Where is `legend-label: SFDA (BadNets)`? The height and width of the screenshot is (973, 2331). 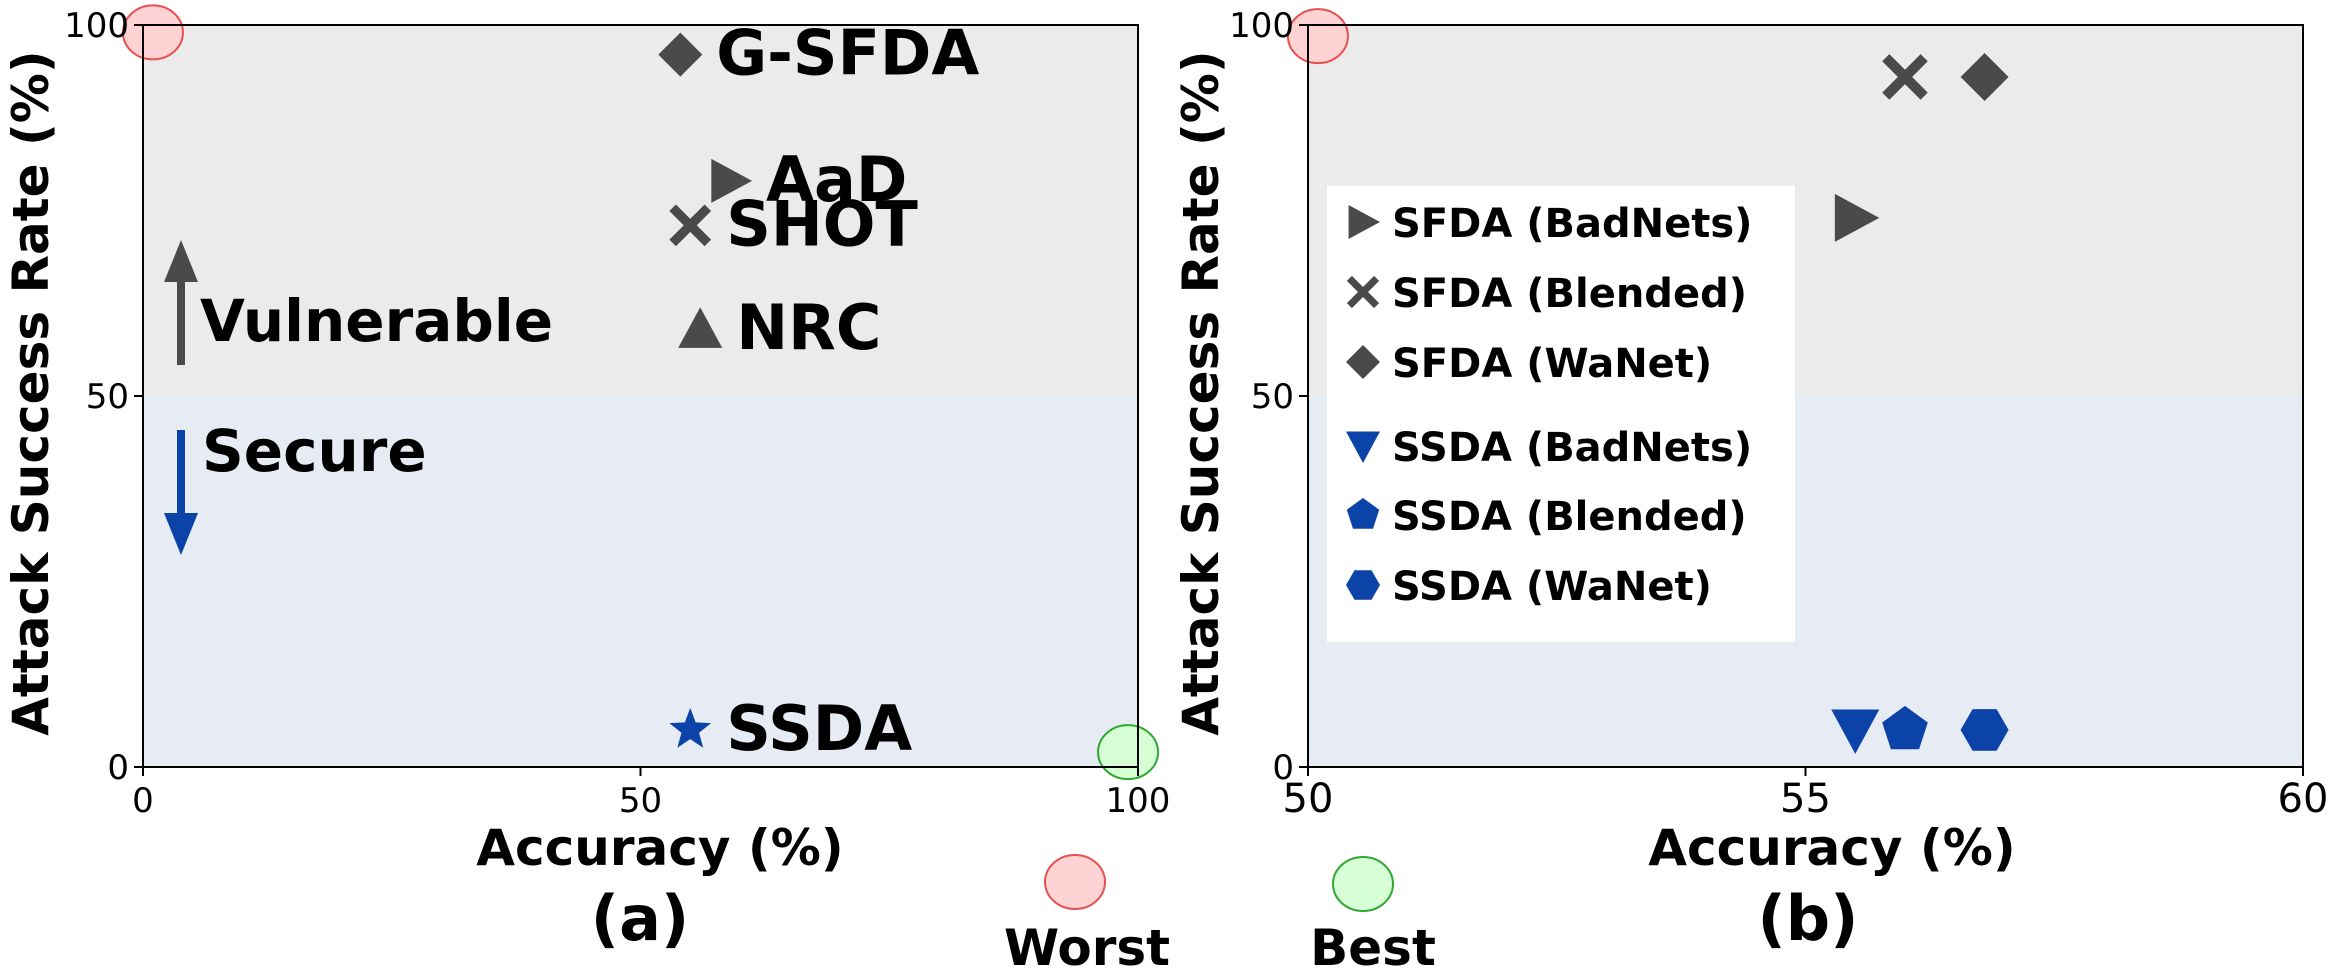
legend-label: SFDA (BadNets) is located at coordinates (1572, 224).